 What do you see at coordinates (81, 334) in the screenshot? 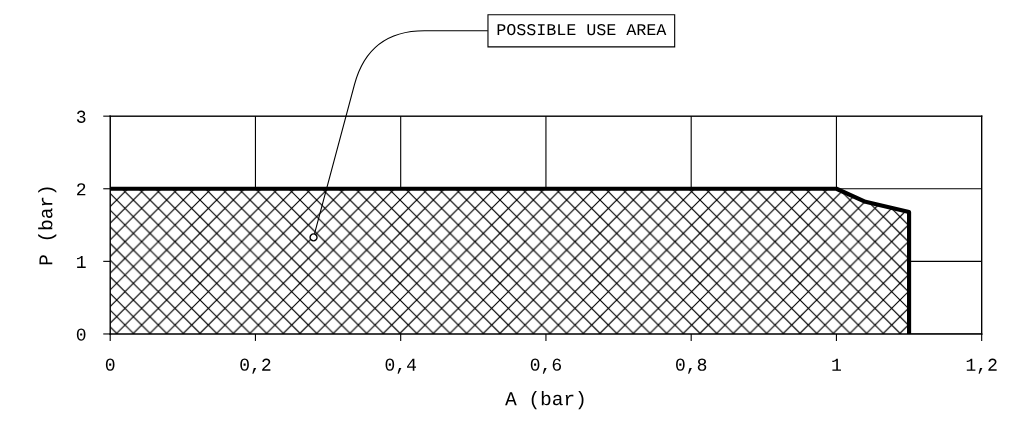
I see `y-tick-label: 0` at bounding box center [81, 334].